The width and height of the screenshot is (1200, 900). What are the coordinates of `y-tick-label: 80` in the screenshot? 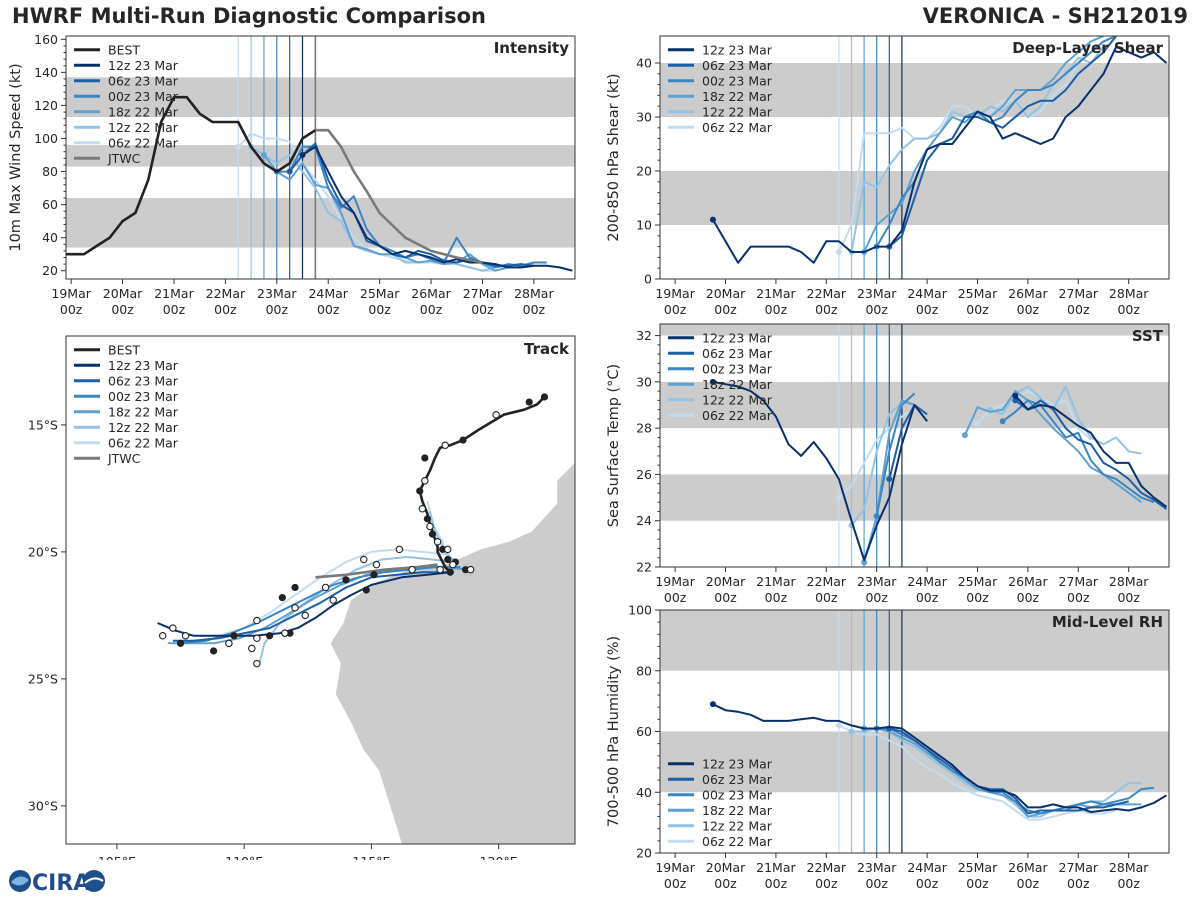 It's located at (644, 670).